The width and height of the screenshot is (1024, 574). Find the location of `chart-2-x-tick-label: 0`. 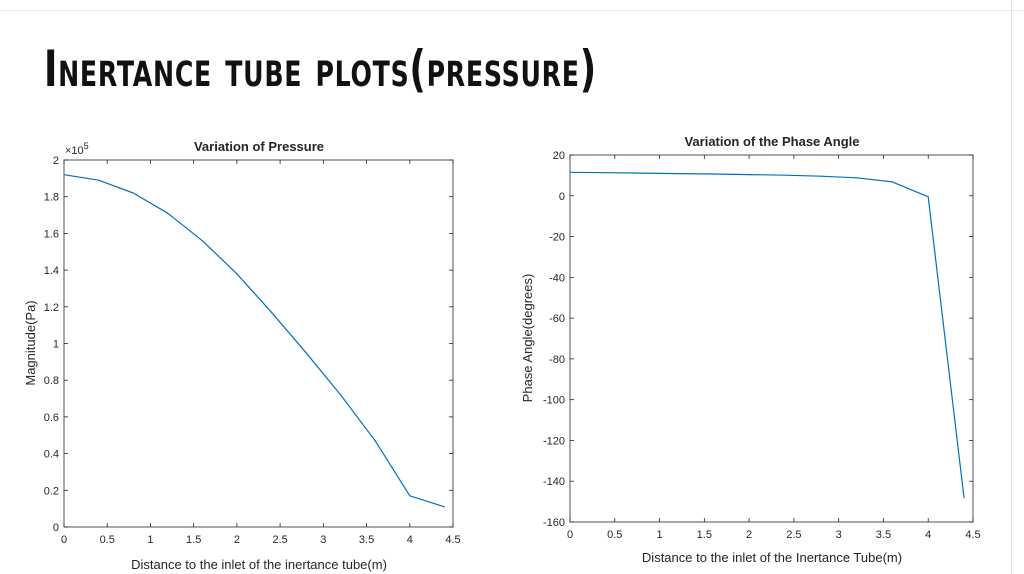

chart-2-x-tick-label: 0 is located at coordinates (570, 535).